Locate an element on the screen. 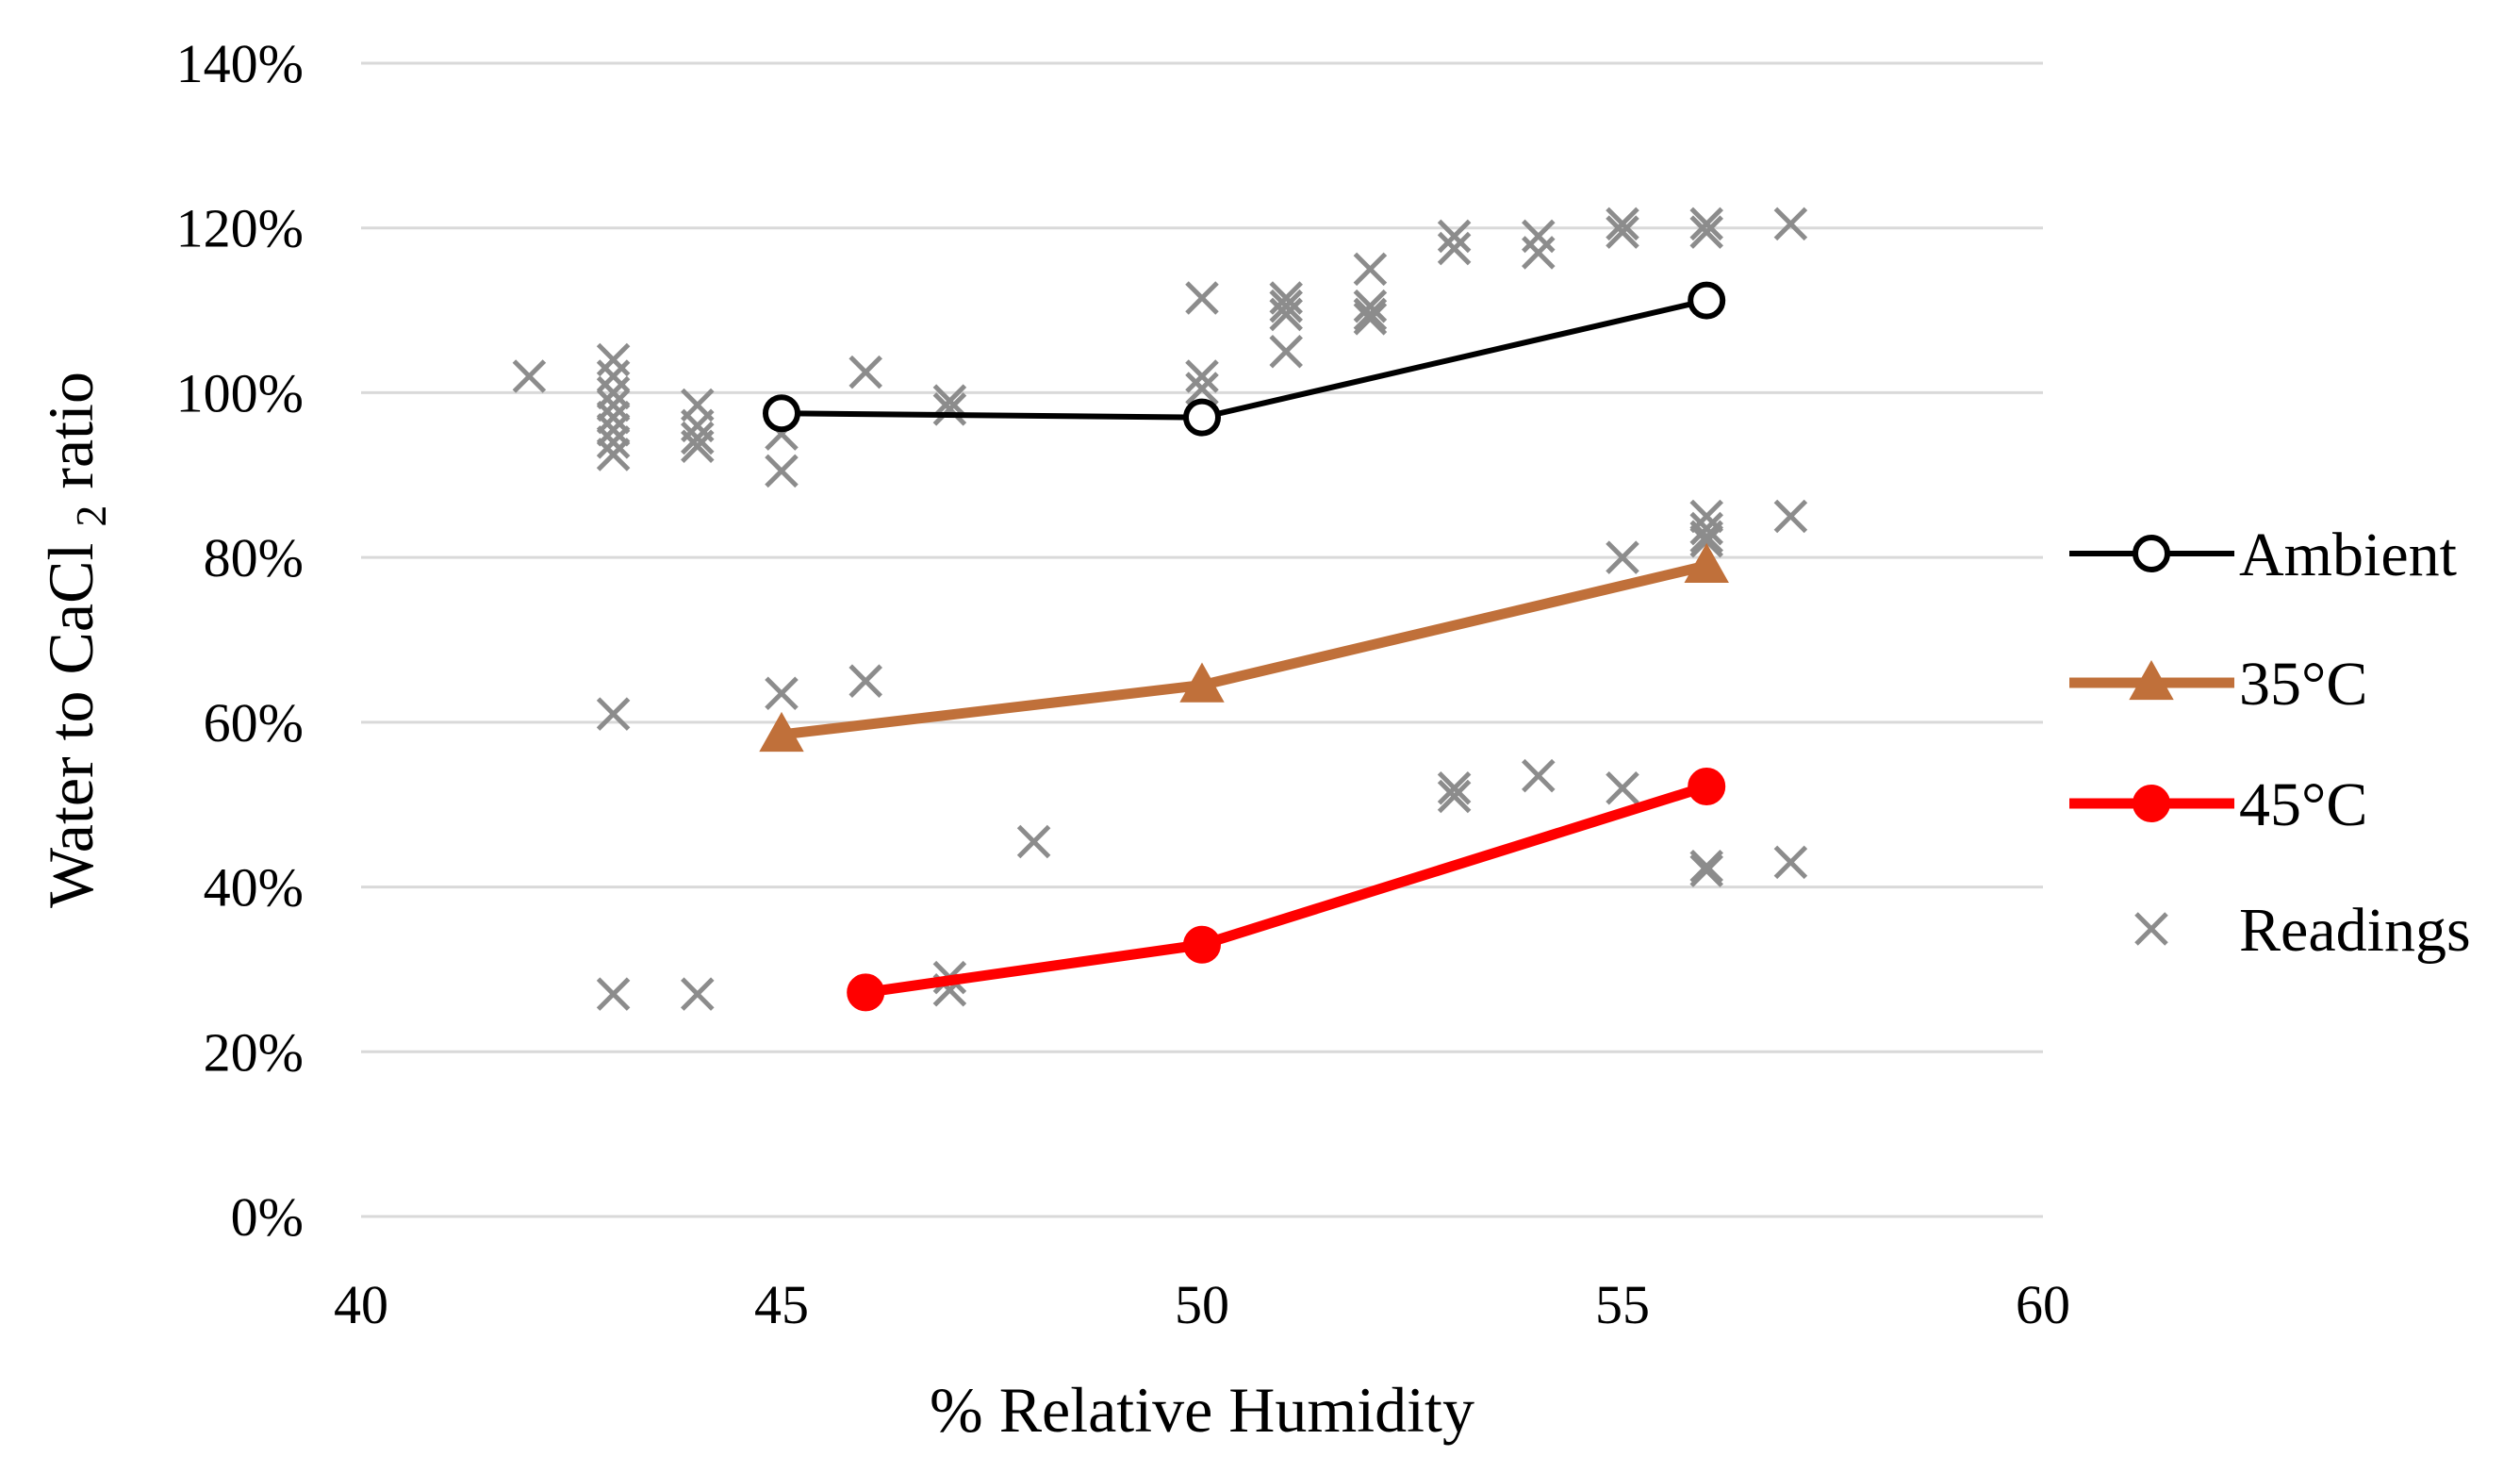 The width and height of the screenshot is (2520, 1473). y-axis-title: Water to CaCl 2 ratio is located at coordinates (75, 640).